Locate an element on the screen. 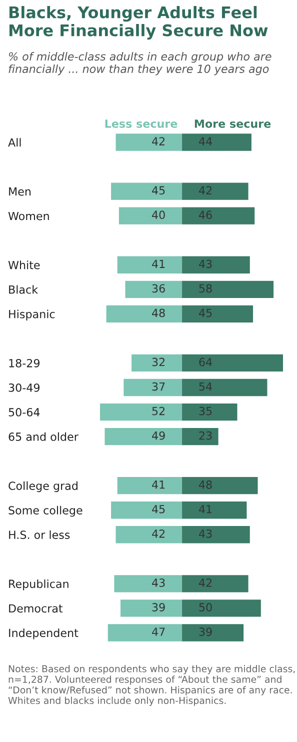 This screenshot has height=742, width=297. data-label: 64 is located at coordinates (205, 362).